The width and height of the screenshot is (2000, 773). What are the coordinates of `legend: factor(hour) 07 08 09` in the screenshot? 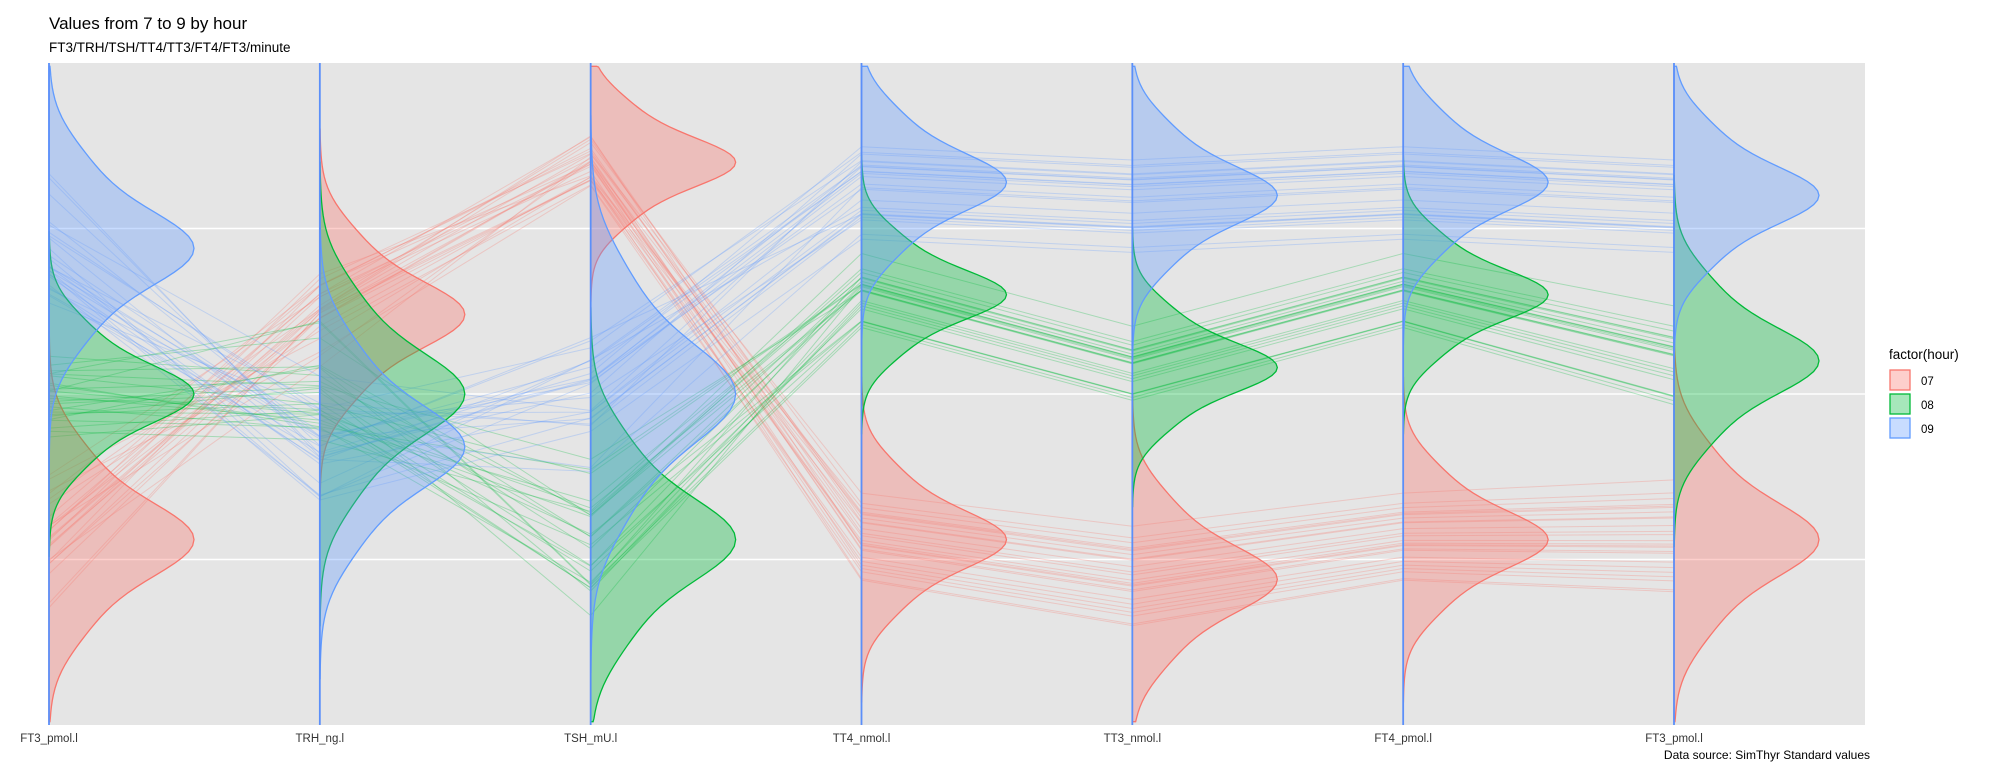 It's located at (1924, 393).